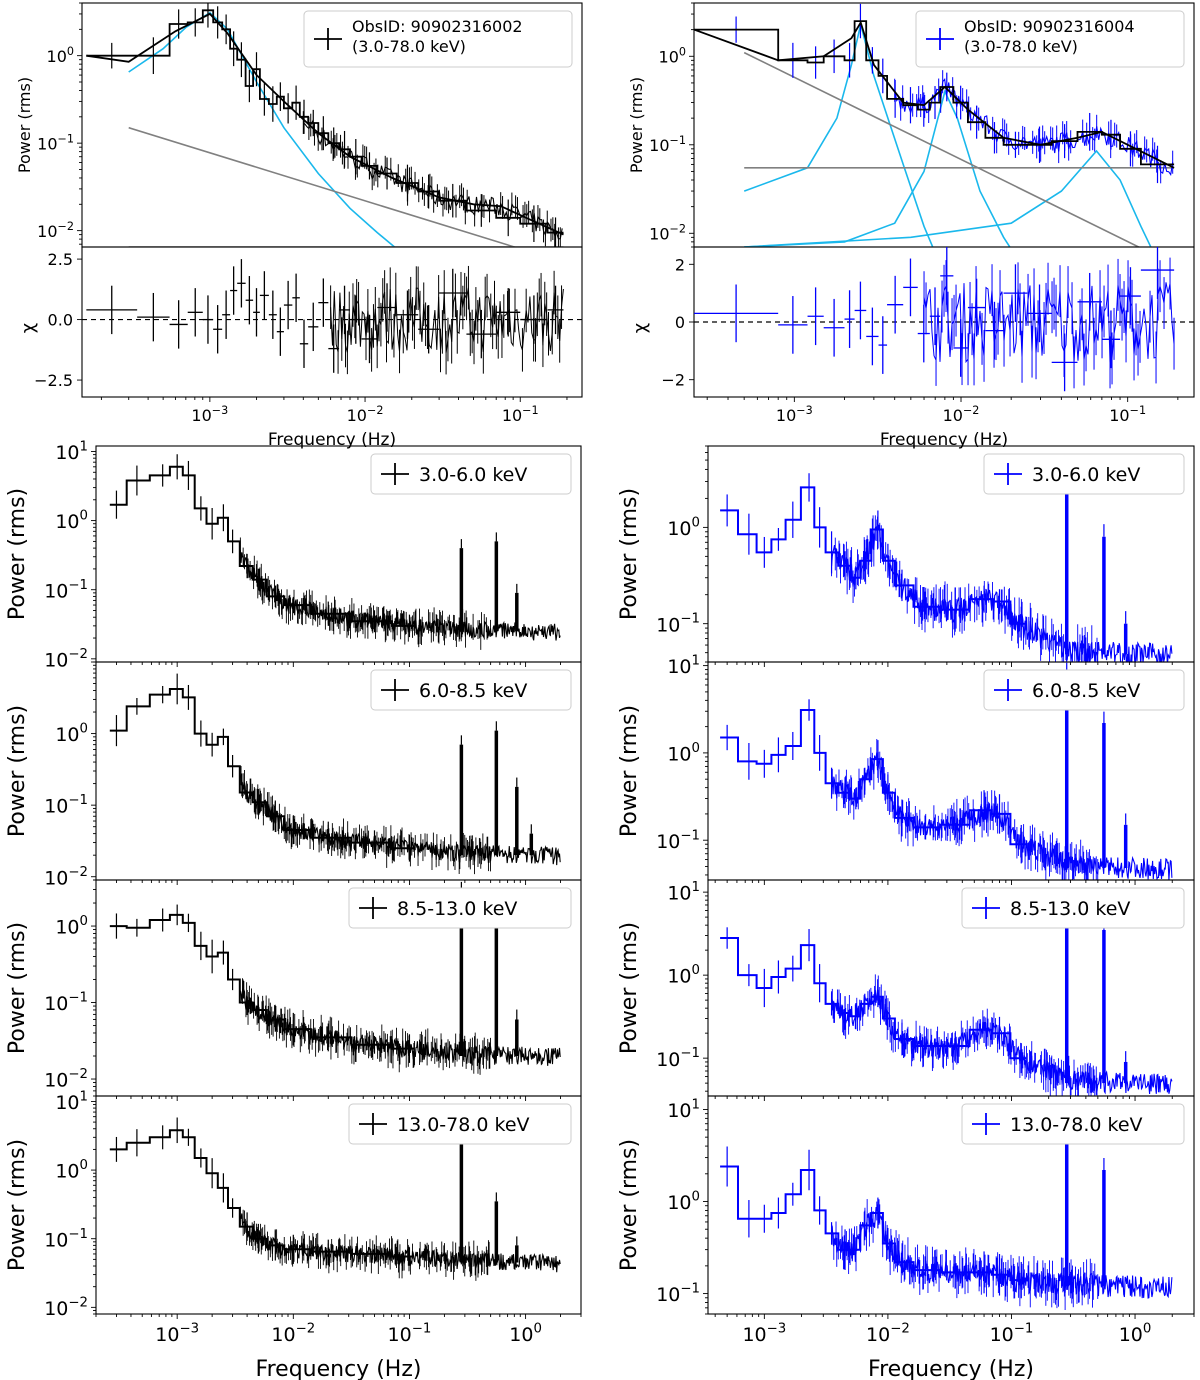 The height and width of the screenshot is (1380, 1200). Describe the element at coordinates (437, 26) in the screenshot. I see `legend-label: ObsID: 90902316002` at that location.